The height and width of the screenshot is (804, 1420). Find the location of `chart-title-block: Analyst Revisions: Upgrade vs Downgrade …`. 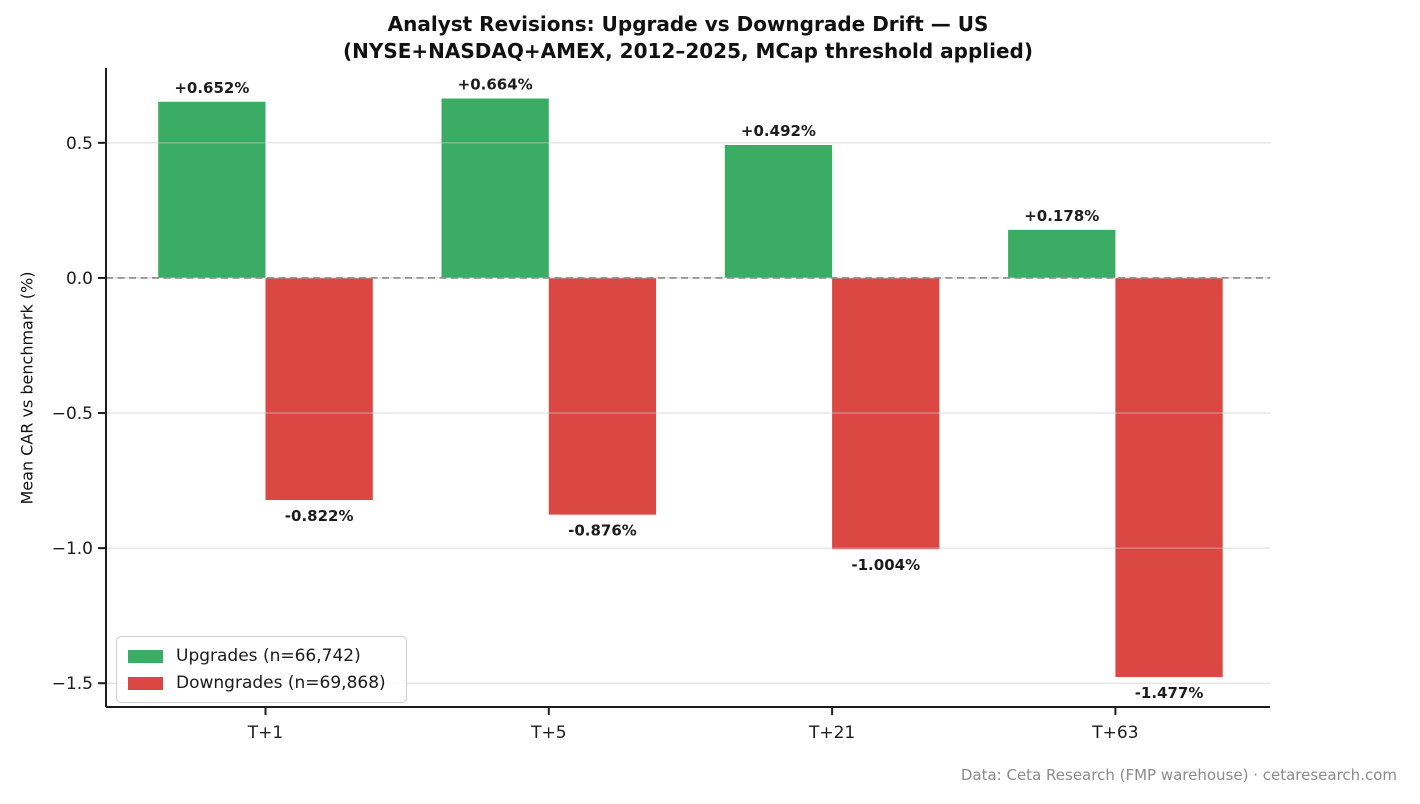

chart-title-block: Analyst Revisions: Upgrade vs Downgrade … is located at coordinates (688, 38).